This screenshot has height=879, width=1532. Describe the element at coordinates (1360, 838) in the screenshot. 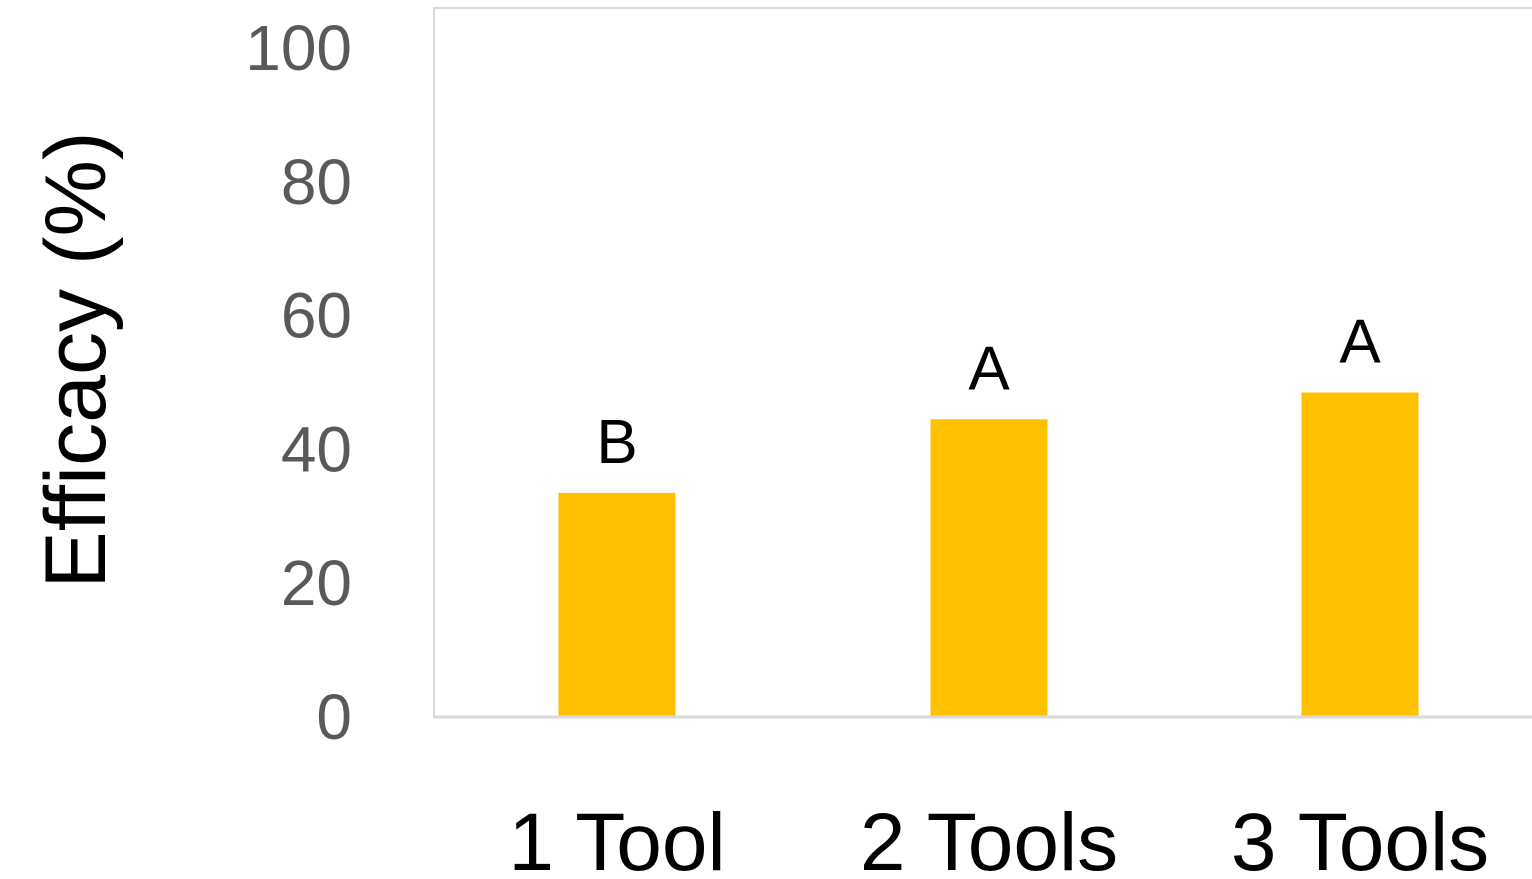

I see `x-category-label: 3 Tools` at that location.